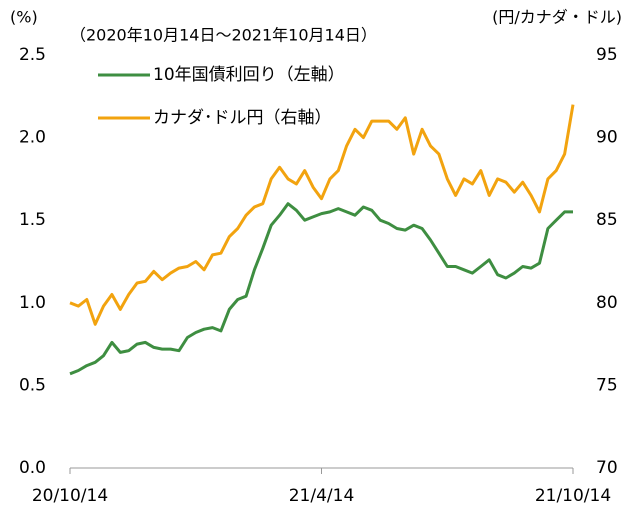  Describe the element at coordinates (32, 468) in the screenshot. I see `y-tick-label: 0.0` at that location.